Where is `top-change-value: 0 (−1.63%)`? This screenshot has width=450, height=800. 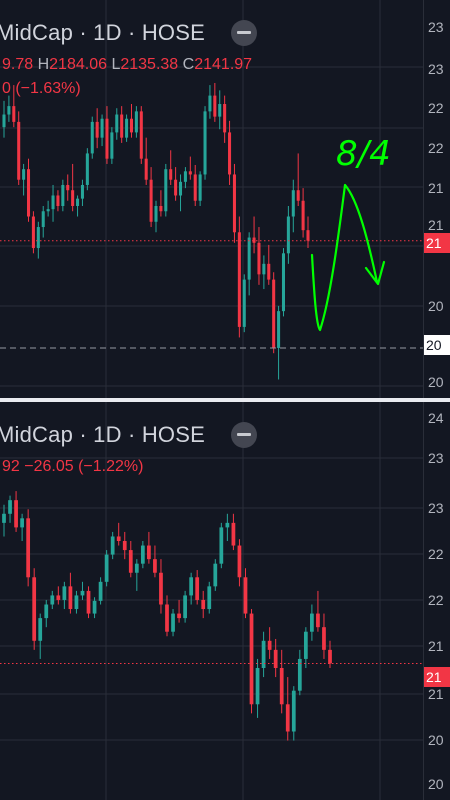 top-change-value: 0 (−1.63%) is located at coordinates (41, 88).